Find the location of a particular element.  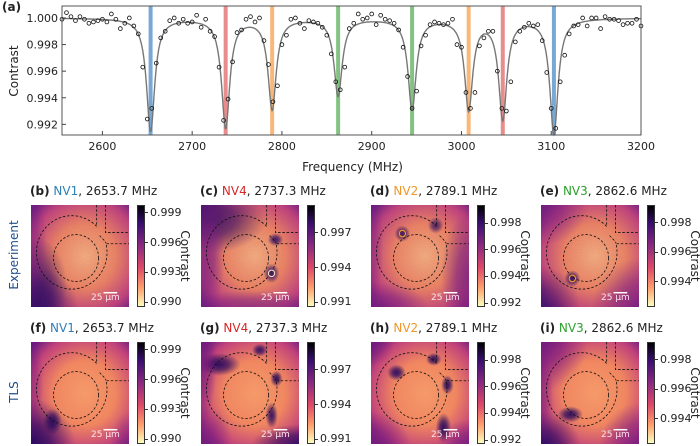

tls-contrast-map is located at coordinates (420, 393).